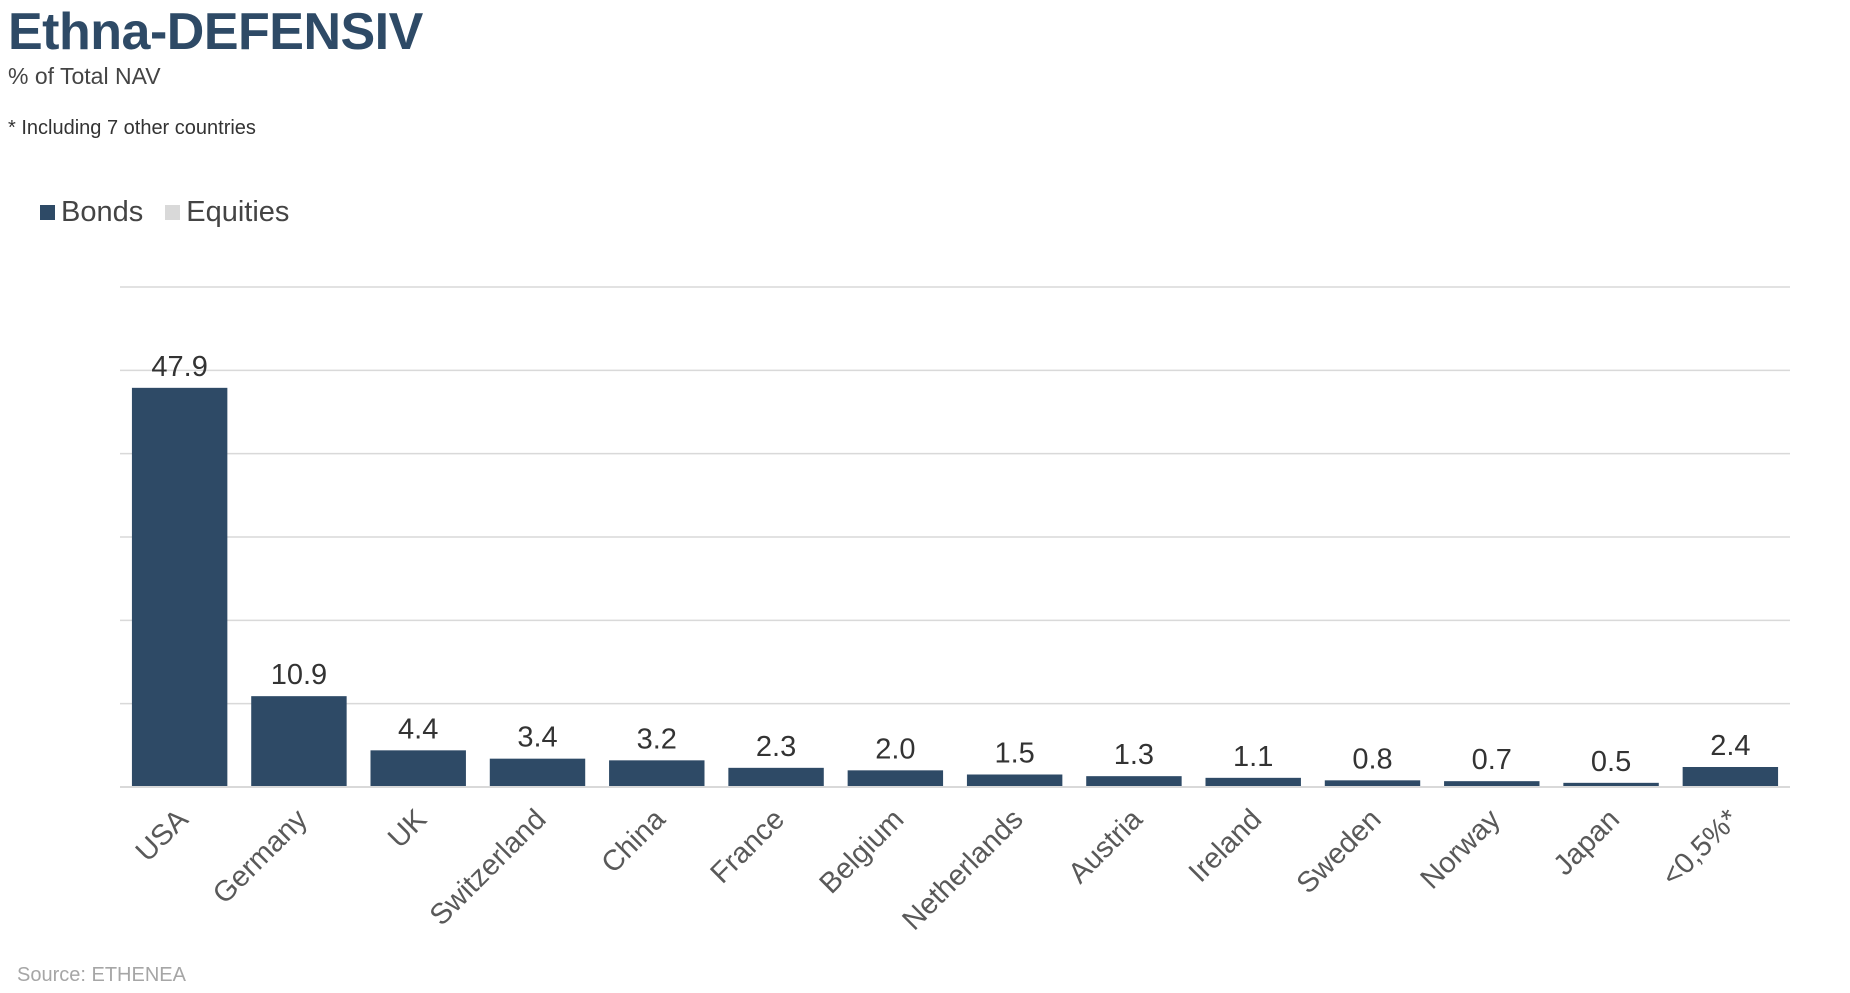 Image resolution: width=1850 pixels, height=993 pixels. What do you see at coordinates (537, 738) in the screenshot?
I see `data-label: 3.4` at bounding box center [537, 738].